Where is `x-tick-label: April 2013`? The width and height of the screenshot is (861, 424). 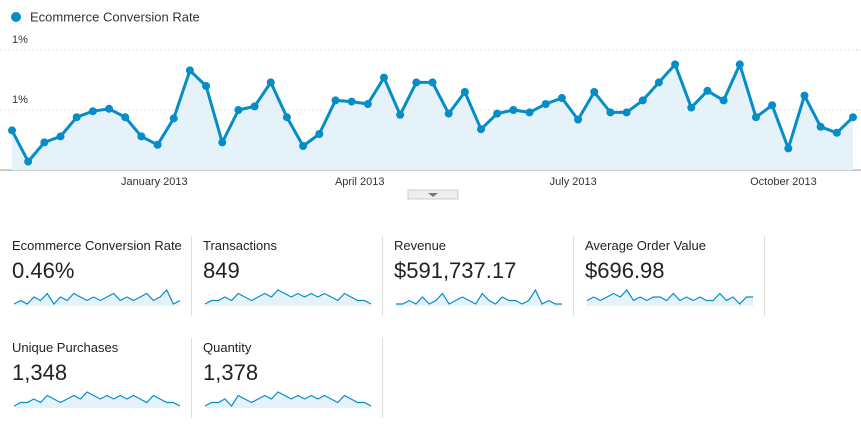 x-tick-label: April 2013 is located at coordinates (360, 182).